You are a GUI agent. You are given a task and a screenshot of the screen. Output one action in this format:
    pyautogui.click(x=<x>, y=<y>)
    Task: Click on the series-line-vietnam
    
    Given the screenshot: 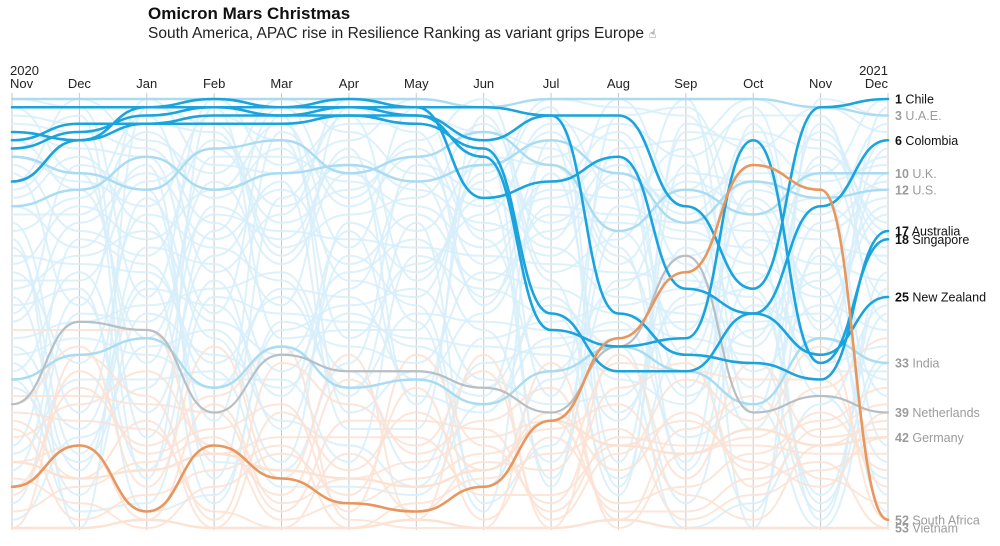 What is the action you would take?
    pyautogui.click(x=450, y=524)
    